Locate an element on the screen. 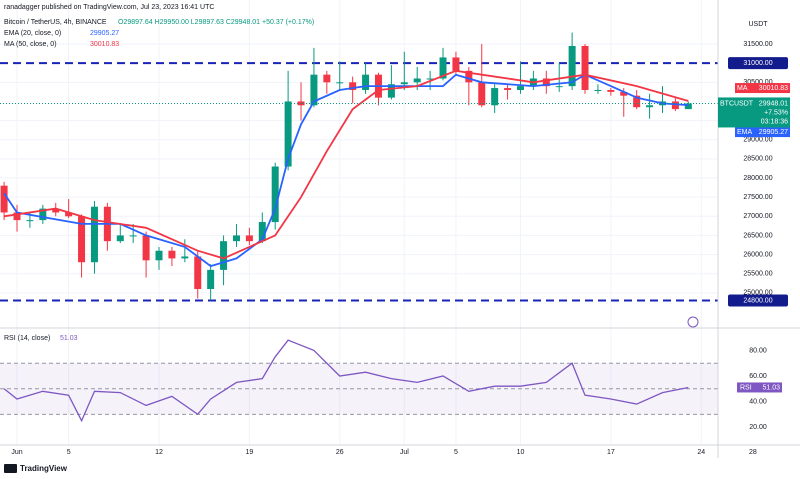 Image resolution: width=800 pixels, height=479 pixels. axis-badge-name: MA is located at coordinates (742, 88).